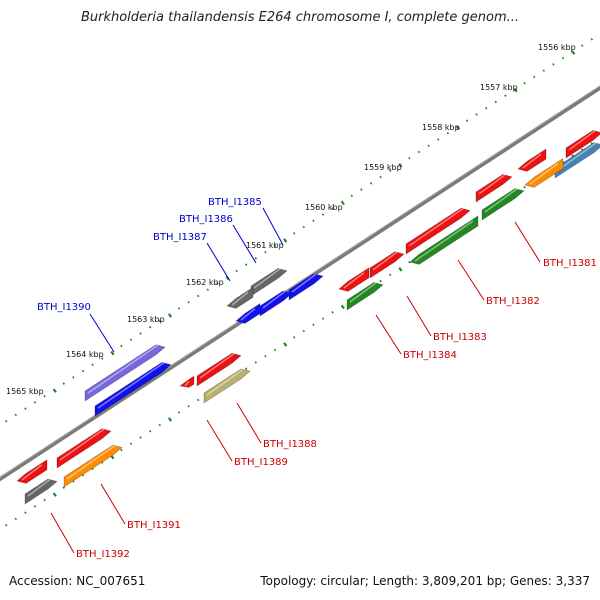  Describe the element at coordinates (85, 354) in the screenshot. I see `kbp-tick-label: 1564 kbp` at that location.